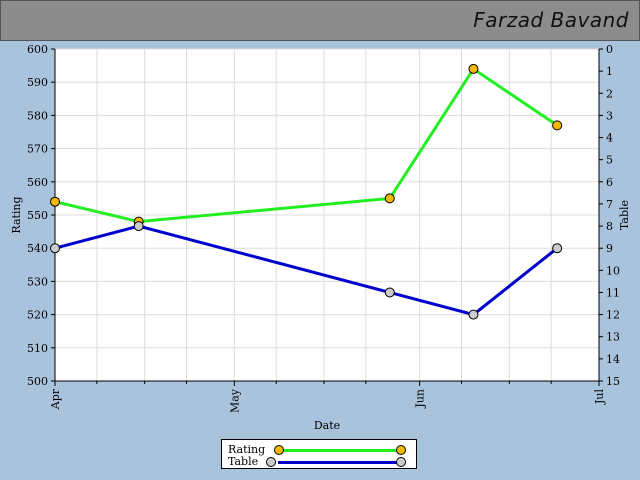  I want to click on y-tick-label-left: 500, so click(37, 381).